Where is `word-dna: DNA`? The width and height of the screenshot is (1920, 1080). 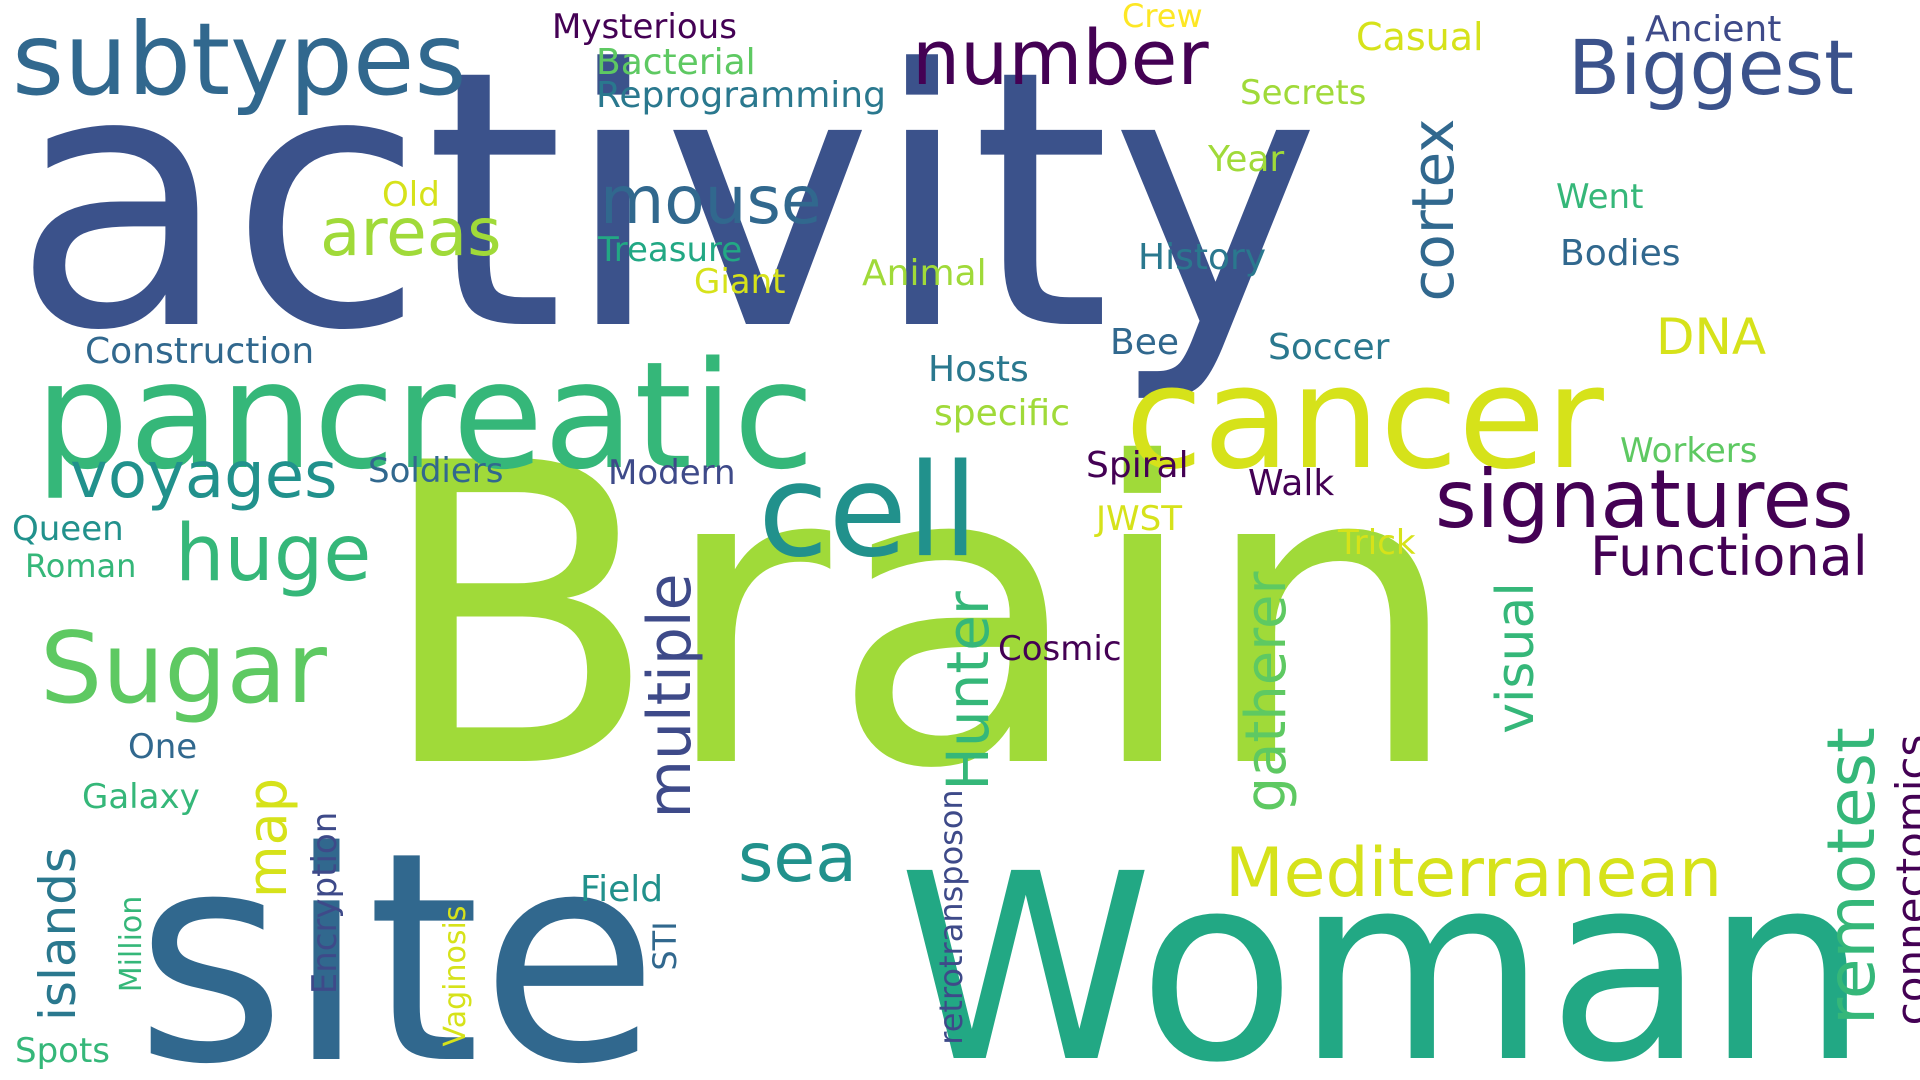
word-dna: DNA is located at coordinates (1711, 337).